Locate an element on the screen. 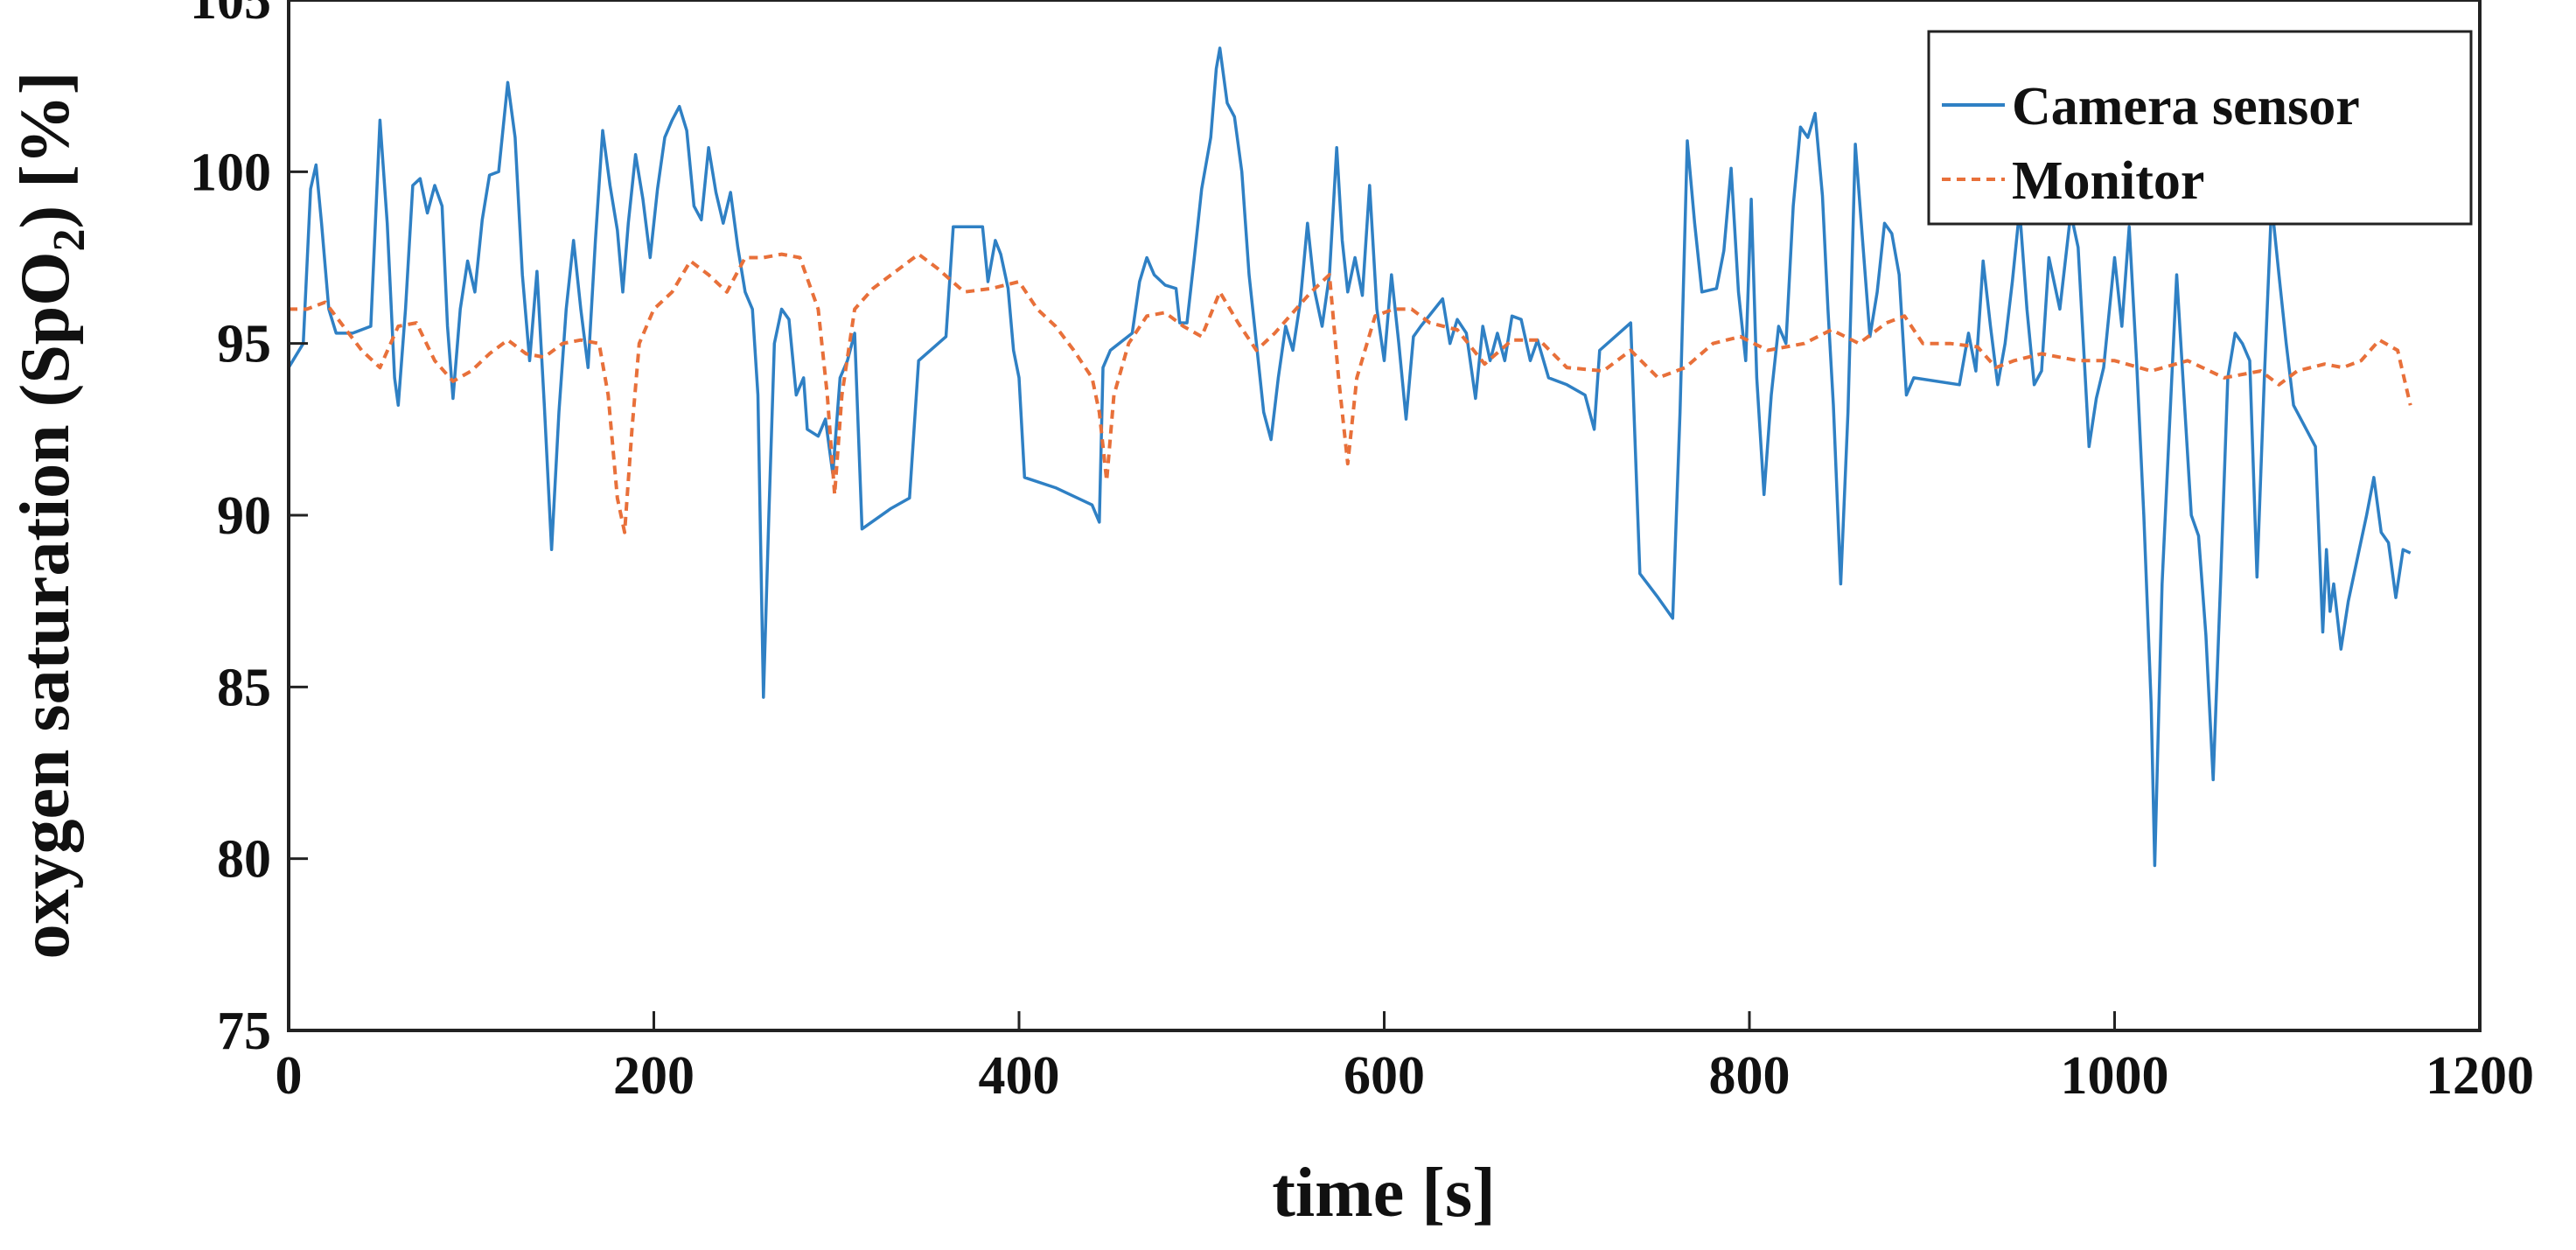  y-tick-label: 75 is located at coordinates (244, 1032).